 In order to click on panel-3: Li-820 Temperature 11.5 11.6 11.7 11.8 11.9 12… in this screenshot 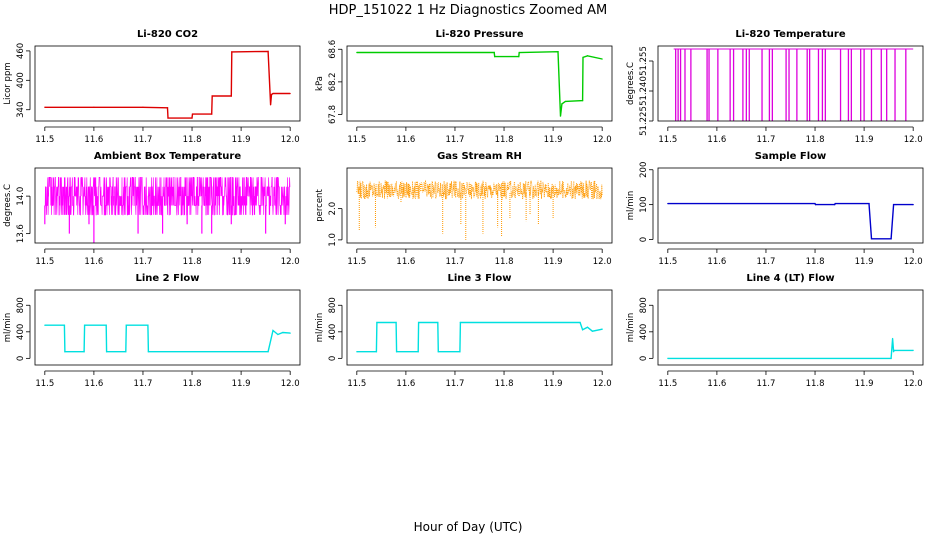, I will do `click(775, 87)`.